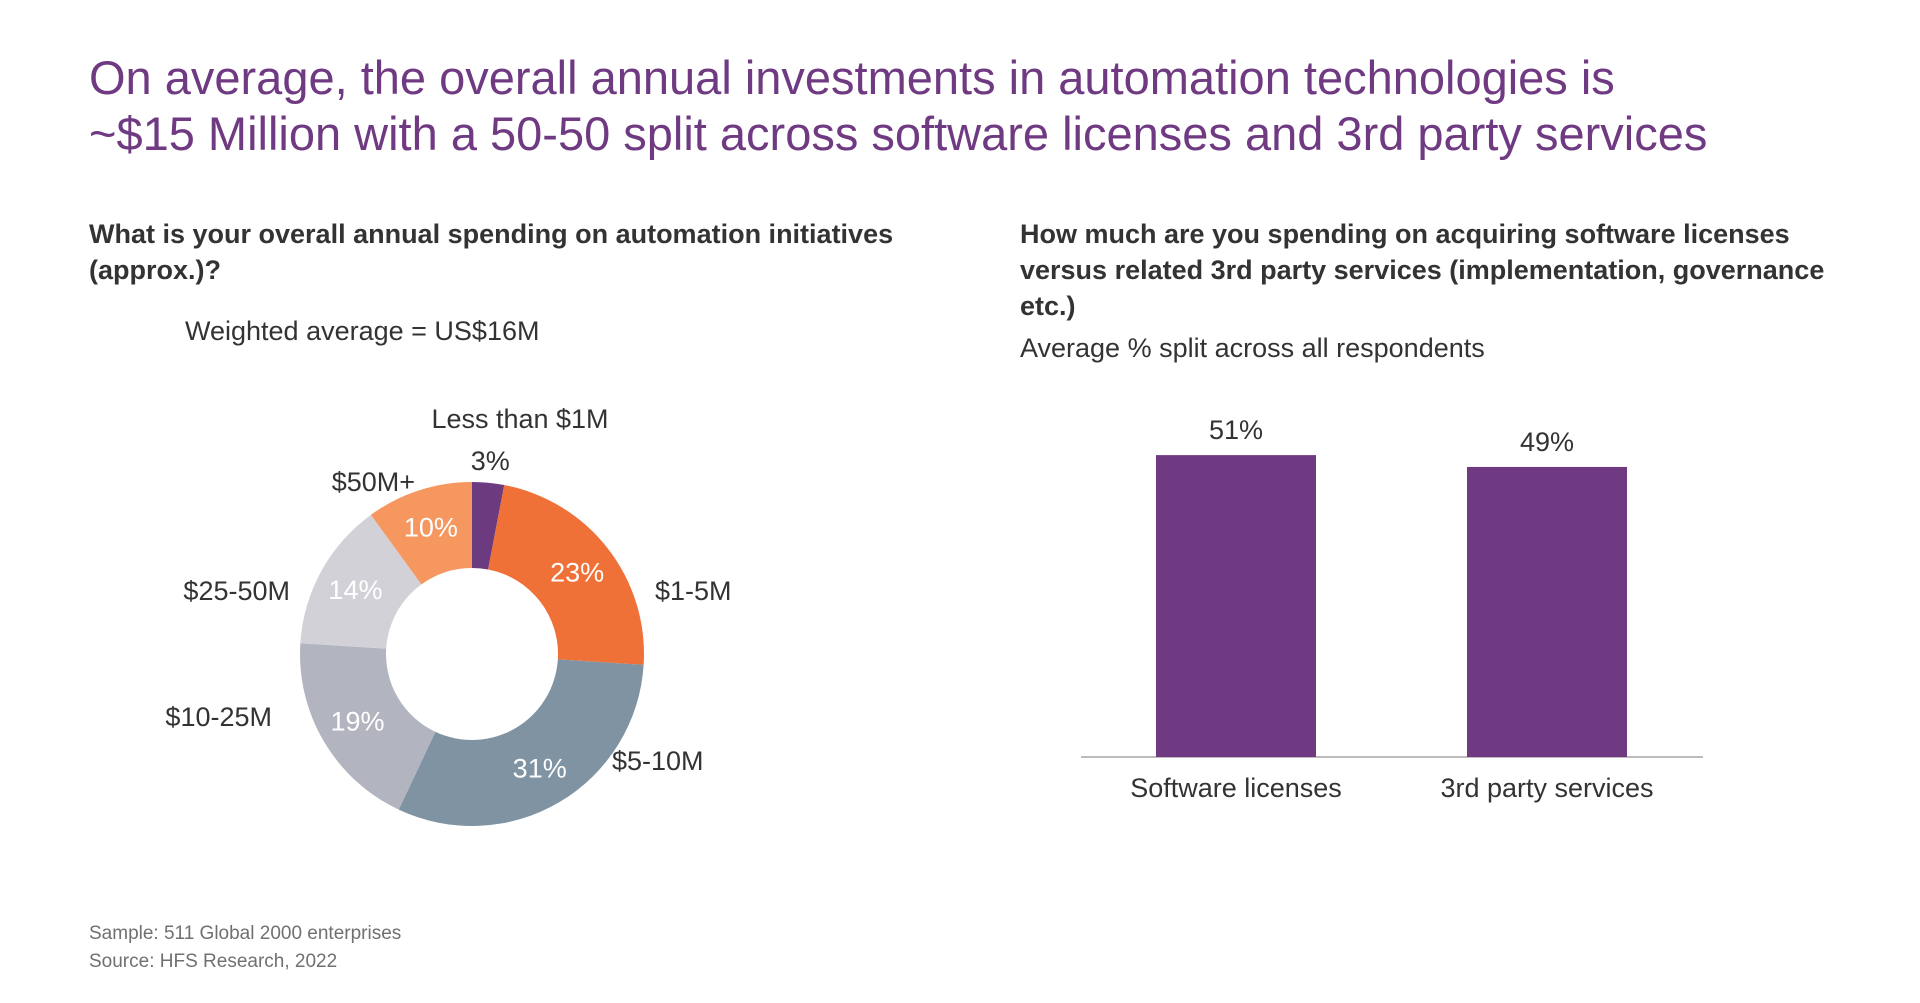  I want to click on bar-value-label-software-licenses: 51%, so click(1236, 430).